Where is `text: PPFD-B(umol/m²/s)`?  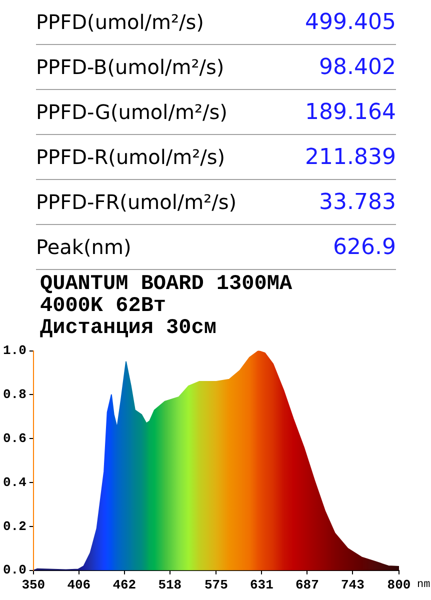
text: PPFD-B(umol/m²/s) is located at coordinates (130, 67).